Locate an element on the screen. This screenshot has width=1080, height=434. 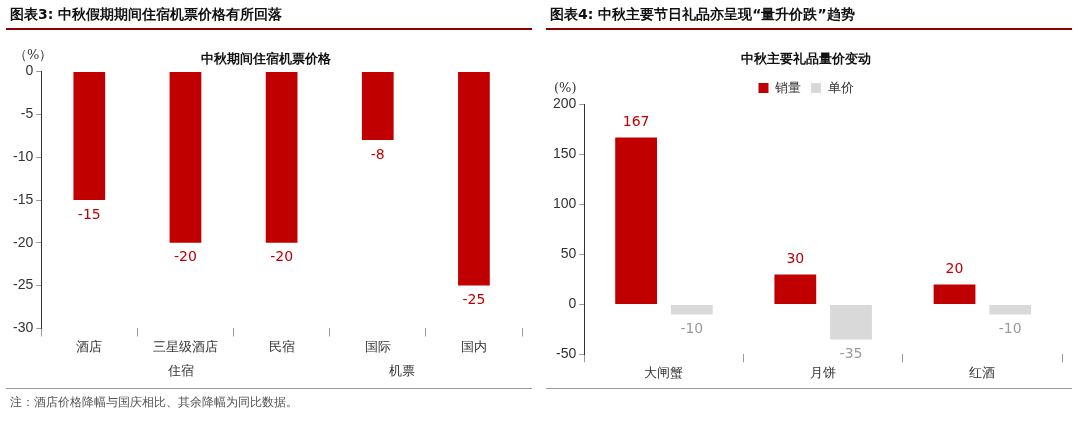
y-tick-label: 200 is located at coordinates (565, 103).